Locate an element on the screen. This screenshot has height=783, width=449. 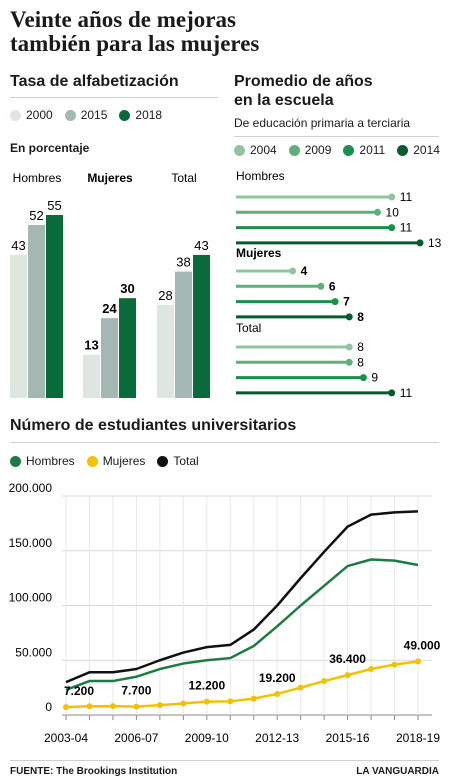
bar-Hombres-2000 is located at coordinates (18, 326).